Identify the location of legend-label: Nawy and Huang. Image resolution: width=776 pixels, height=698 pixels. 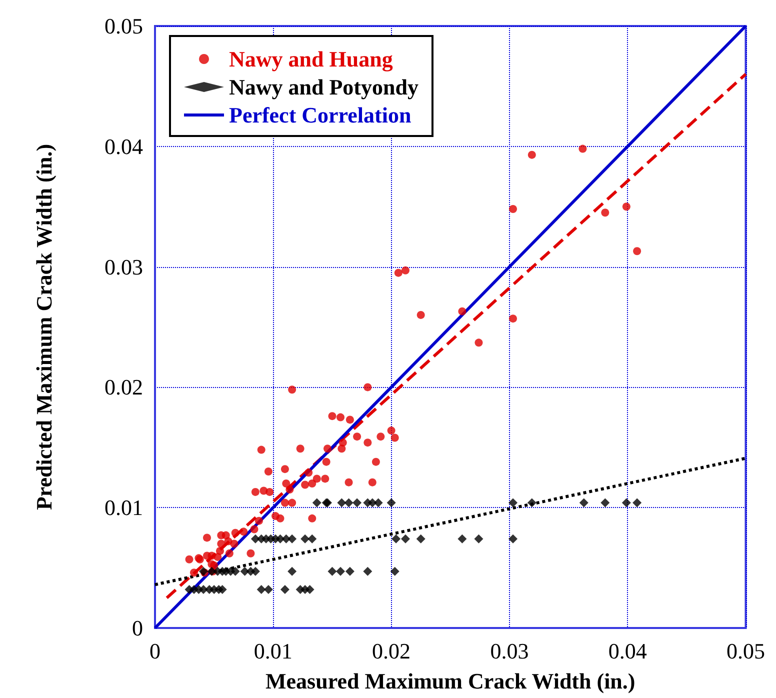
(311, 59).